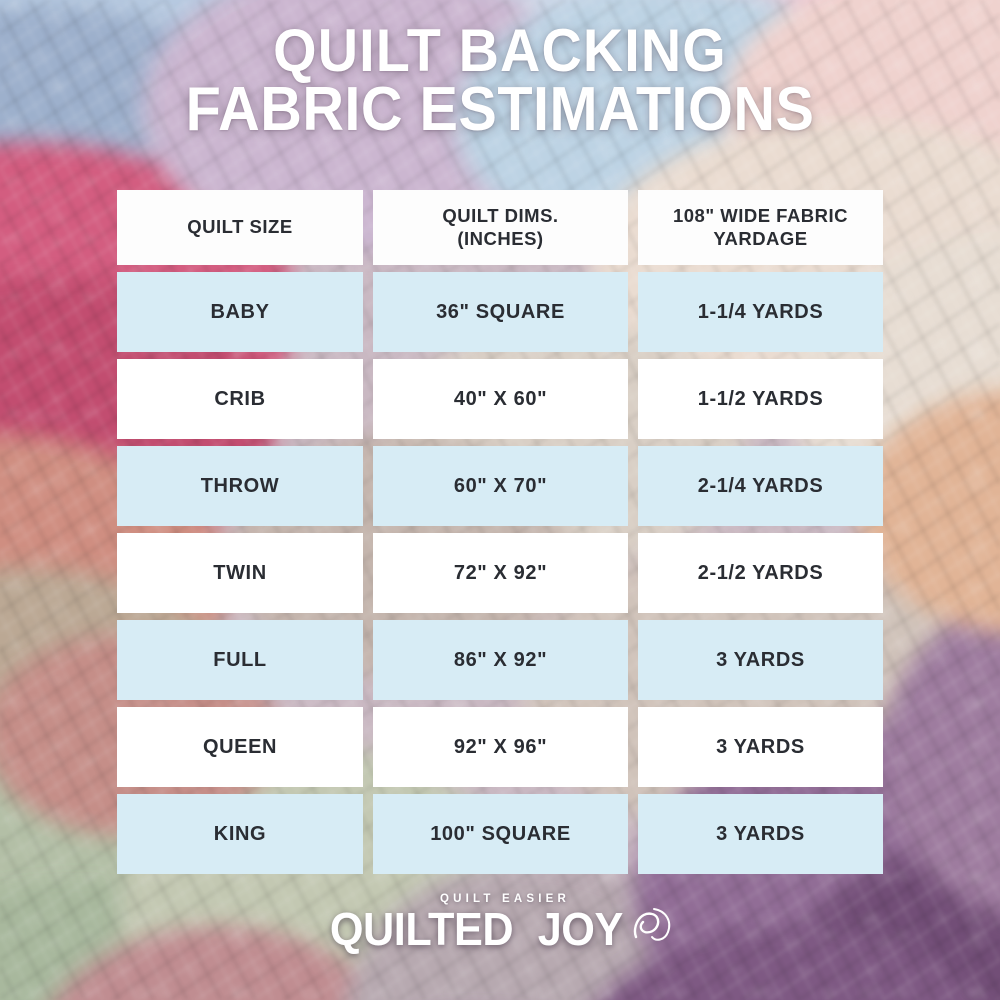 The image size is (1000, 1000). What do you see at coordinates (760, 215) in the screenshot?
I see `header-fabric-yardage-line1: 108" WIDE FABRIC` at bounding box center [760, 215].